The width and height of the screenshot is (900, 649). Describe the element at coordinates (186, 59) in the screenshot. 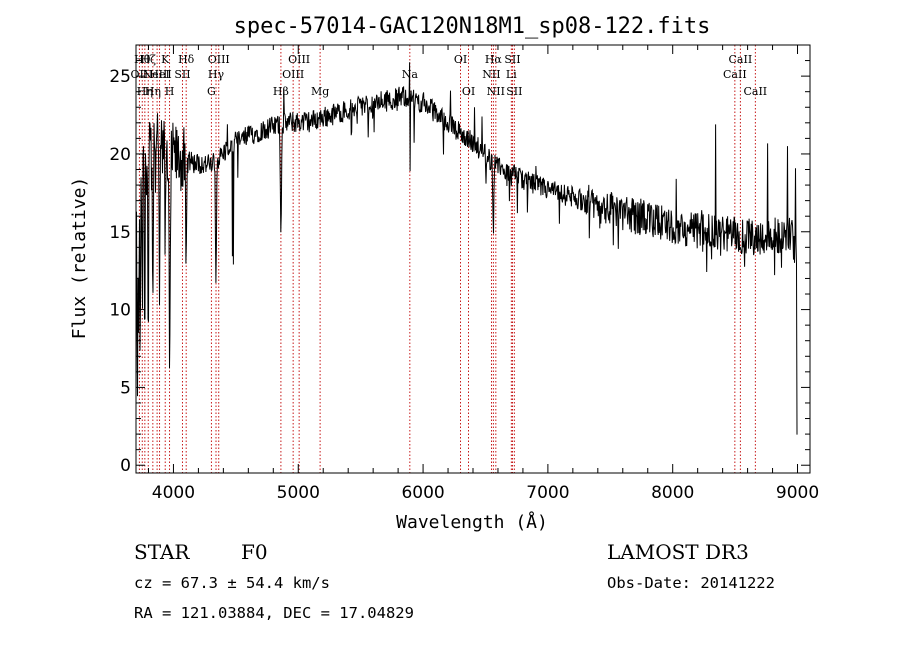

I see `line-marker-label: Hδ` at that location.